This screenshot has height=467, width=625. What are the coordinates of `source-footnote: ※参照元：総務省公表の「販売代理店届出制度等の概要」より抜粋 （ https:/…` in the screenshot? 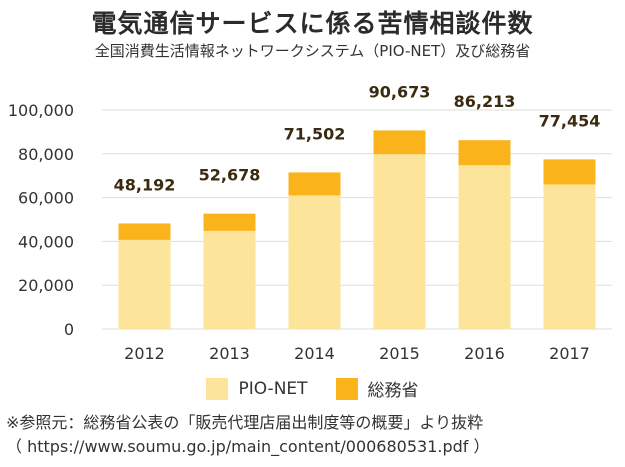 It's located at (313, 435).